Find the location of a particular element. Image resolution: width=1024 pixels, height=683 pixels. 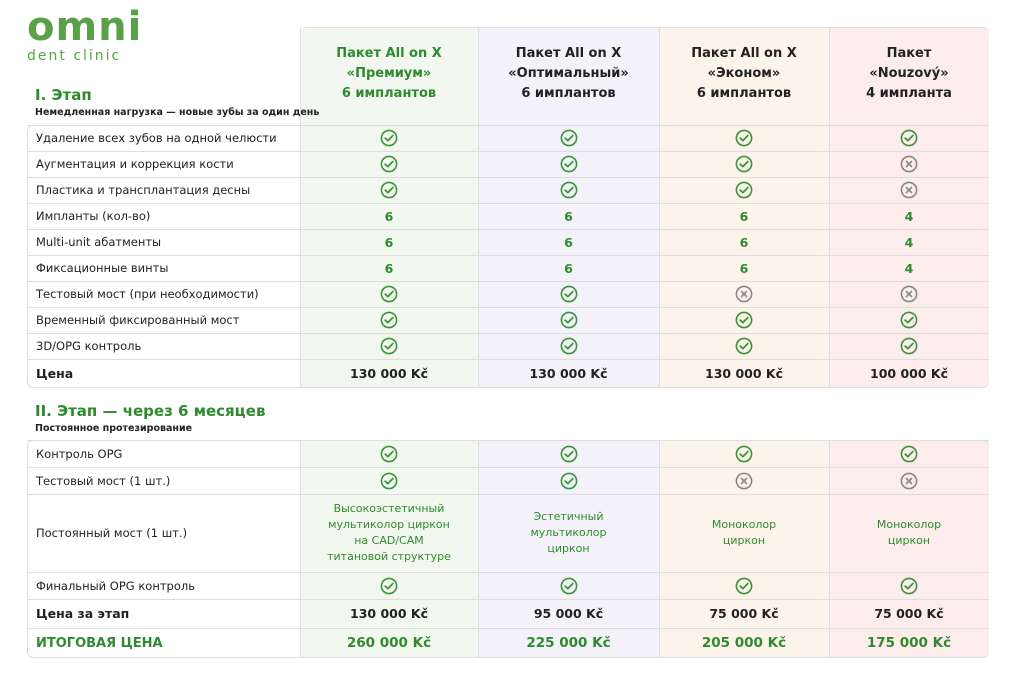

row-label: Временный фиксированный мост is located at coordinates (138, 320).